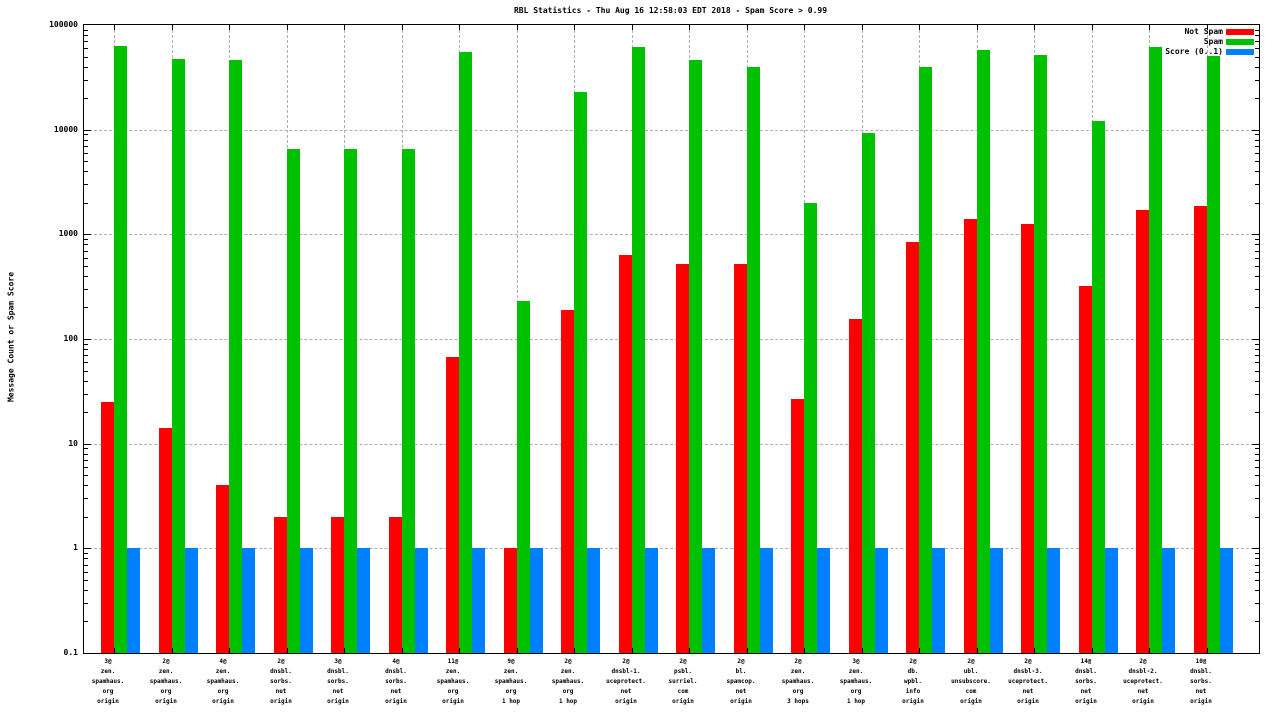  Describe the element at coordinates (568, 701) in the screenshot. I see `x-category-label-line: 1 hop` at that location.